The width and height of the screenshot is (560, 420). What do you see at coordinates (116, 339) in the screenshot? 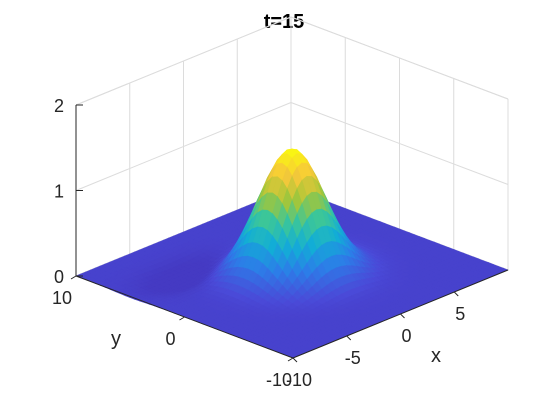
I see `y-axis-label: y` at bounding box center [116, 339].